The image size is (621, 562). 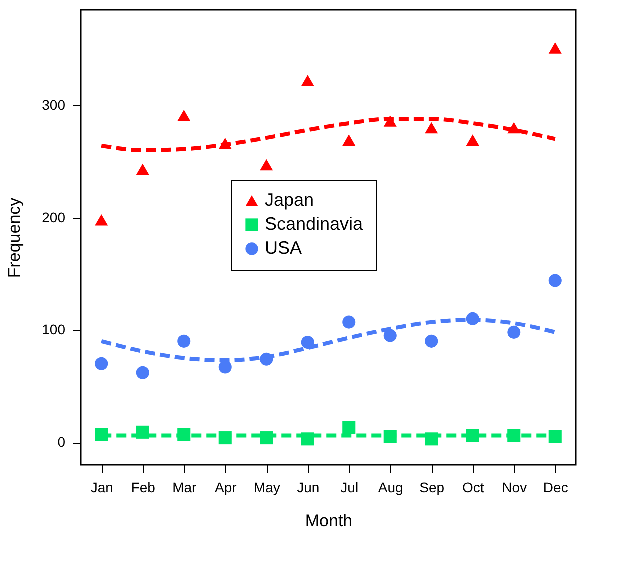 I want to click on x-tick-label: Oct, so click(x=473, y=488).